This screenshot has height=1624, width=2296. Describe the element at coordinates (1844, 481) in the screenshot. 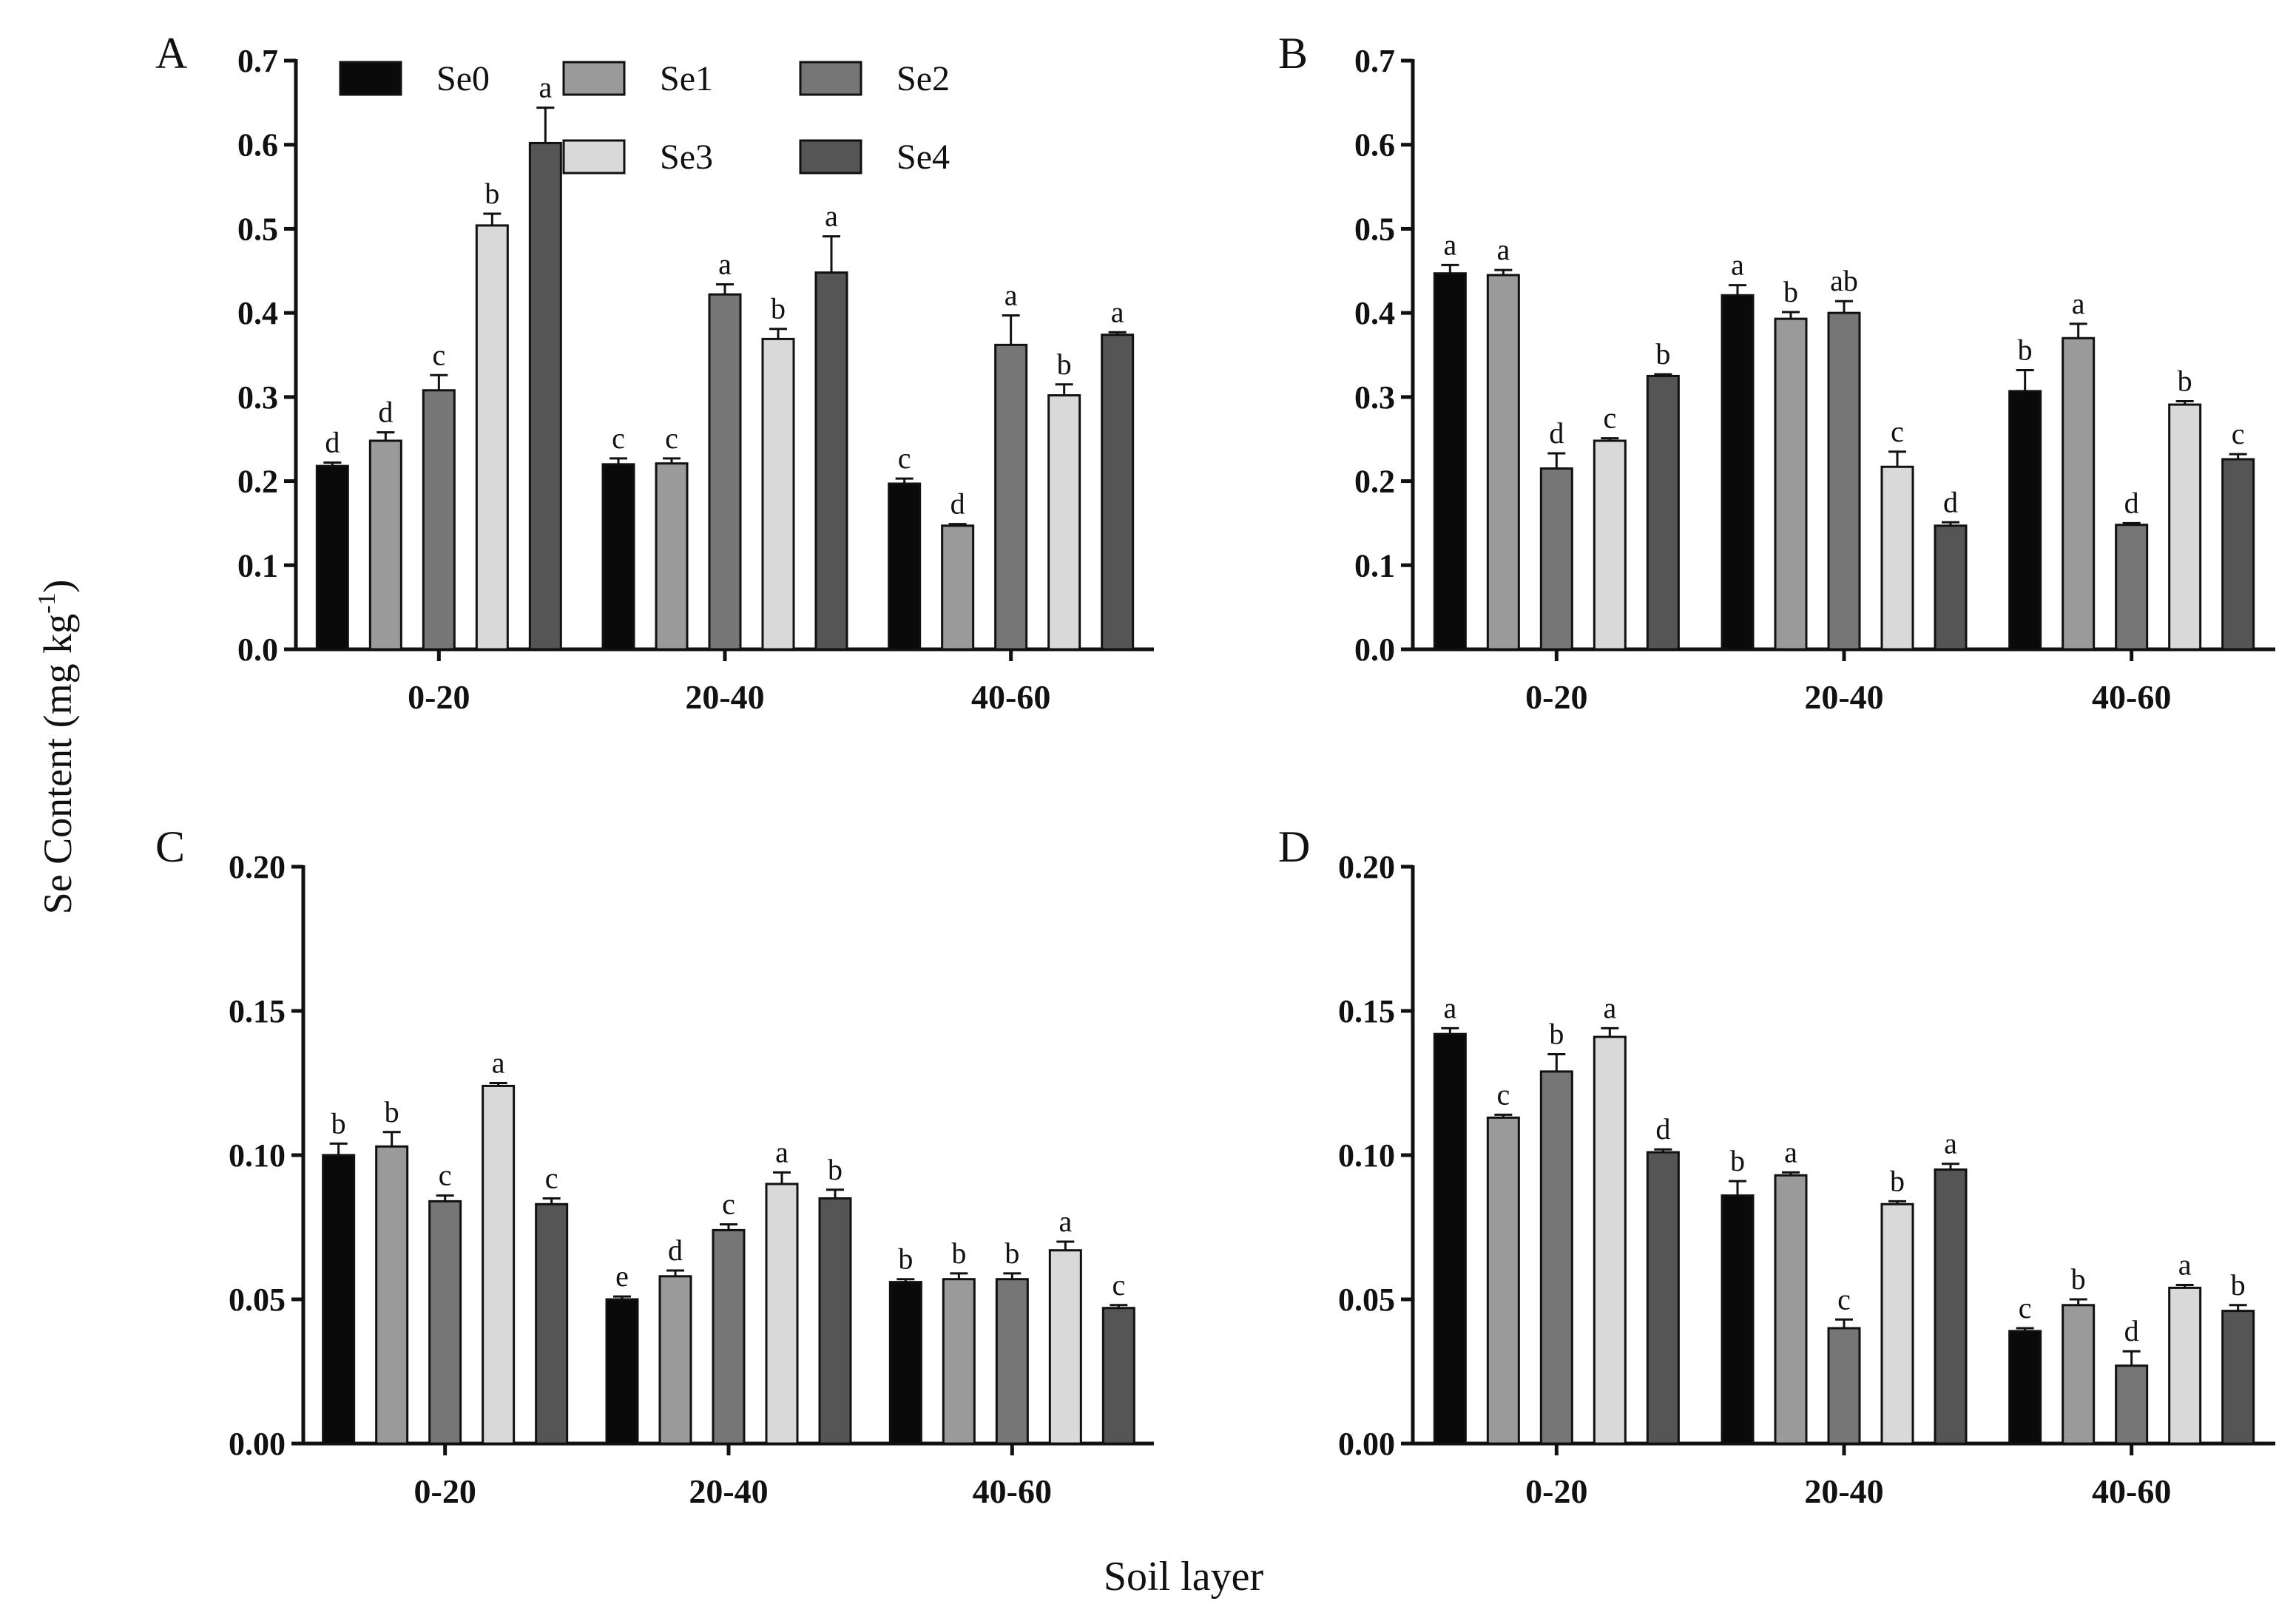

I see `bar-B-20-40-Se2` at that location.